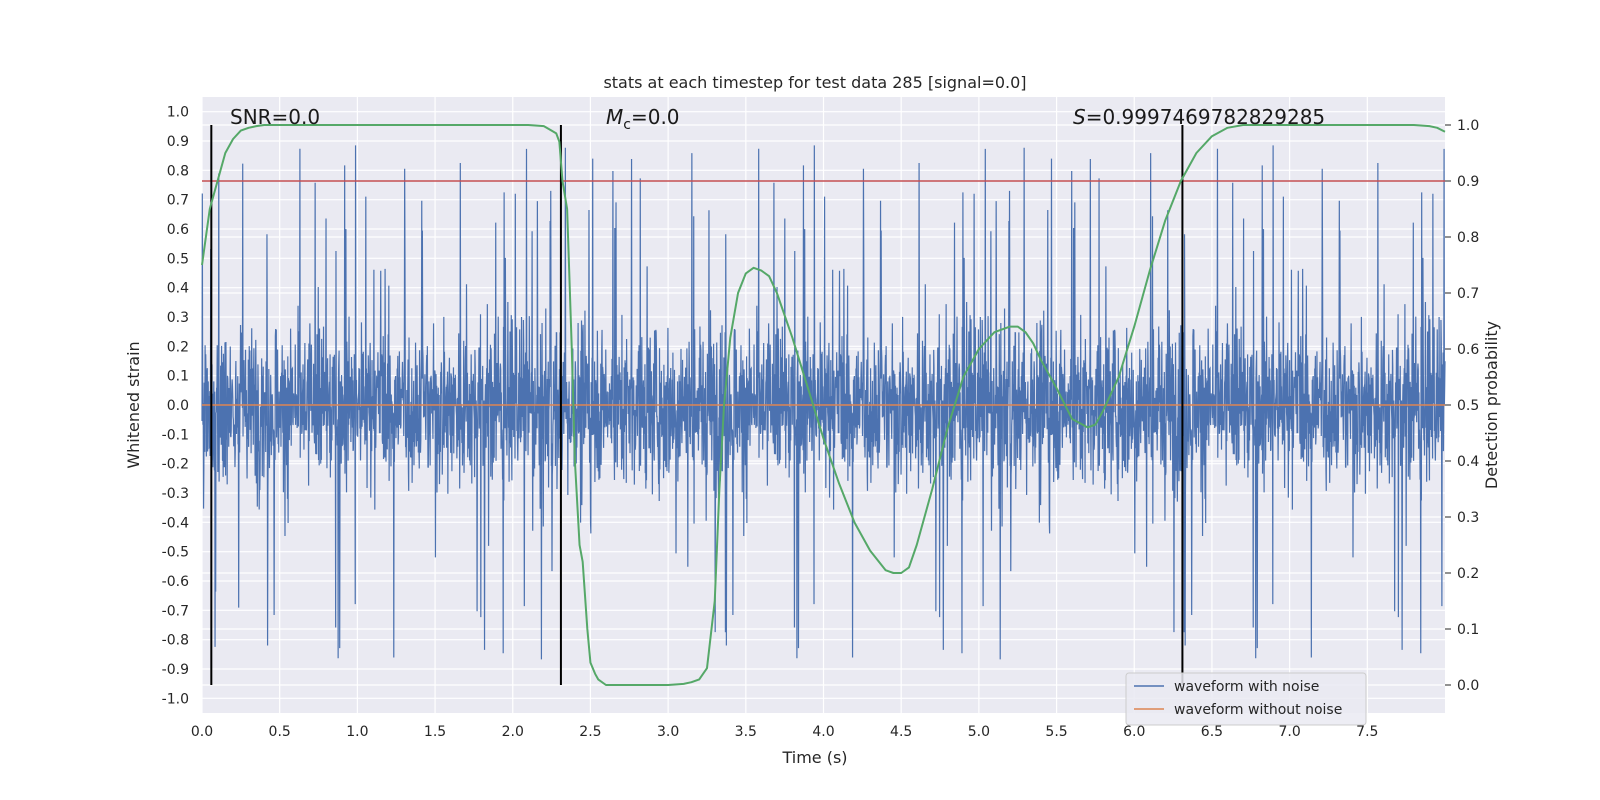  Describe the element at coordinates (1246, 687) in the screenshot. I see `legend-label-noise: waveform with noise` at that location.